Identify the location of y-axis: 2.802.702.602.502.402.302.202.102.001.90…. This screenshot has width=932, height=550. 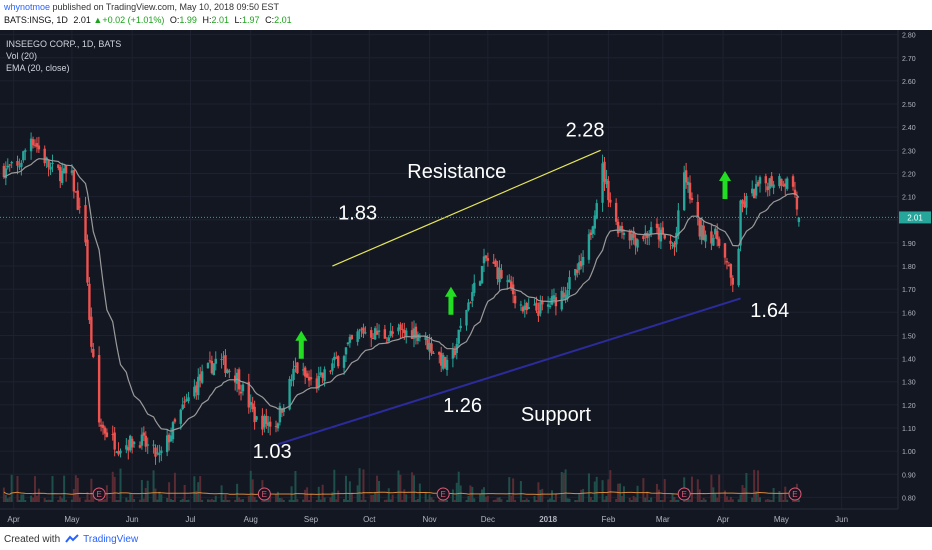
(909, 268).